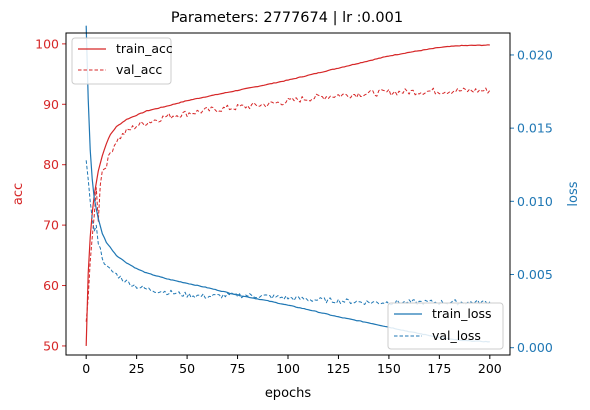  What do you see at coordinates (187, 368) in the screenshot?
I see `x-tick-label: 50` at bounding box center [187, 368].